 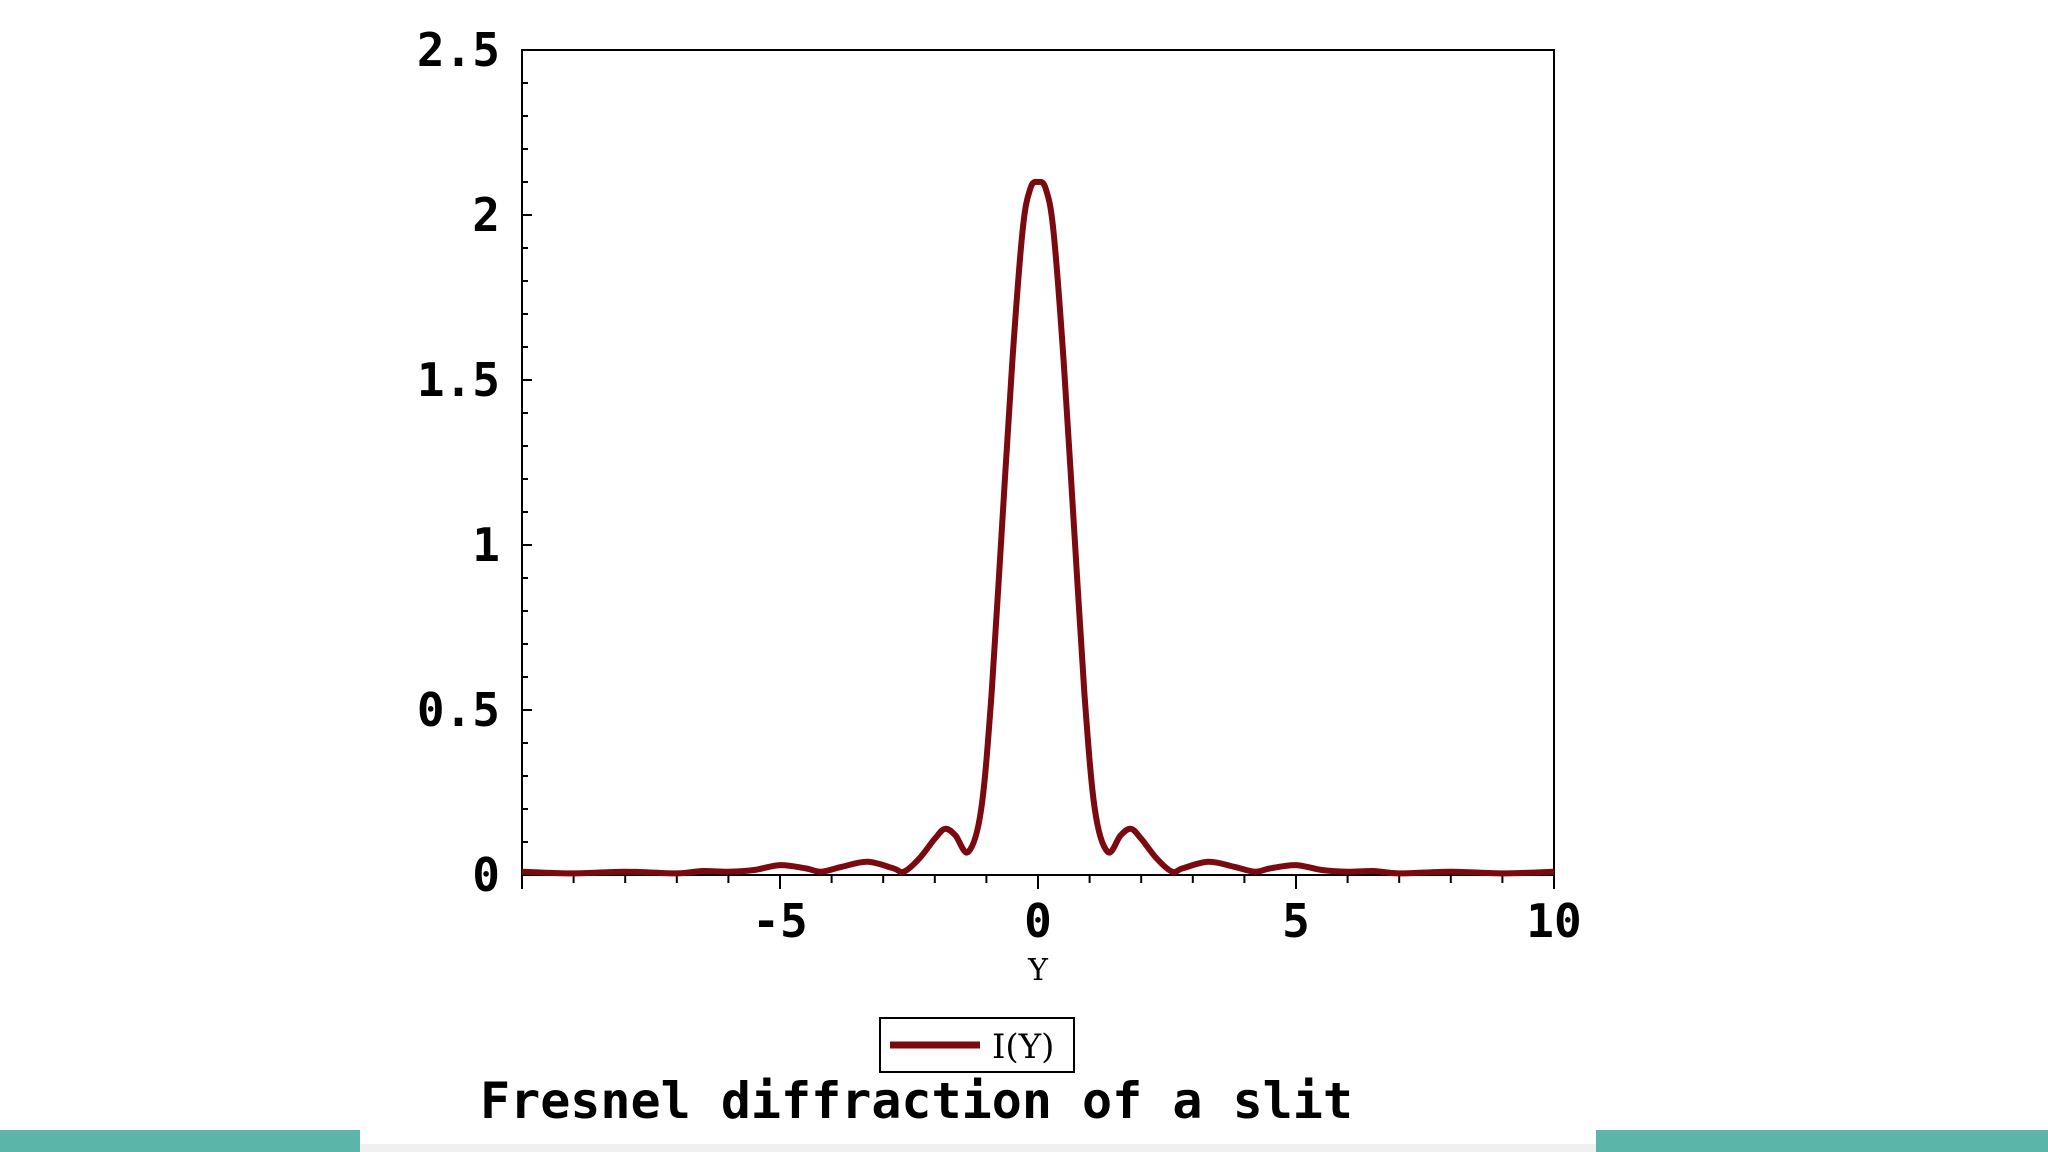 What do you see at coordinates (486, 545) in the screenshot?
I see `y-tick-label: 1` at bounding box center [486, 545].